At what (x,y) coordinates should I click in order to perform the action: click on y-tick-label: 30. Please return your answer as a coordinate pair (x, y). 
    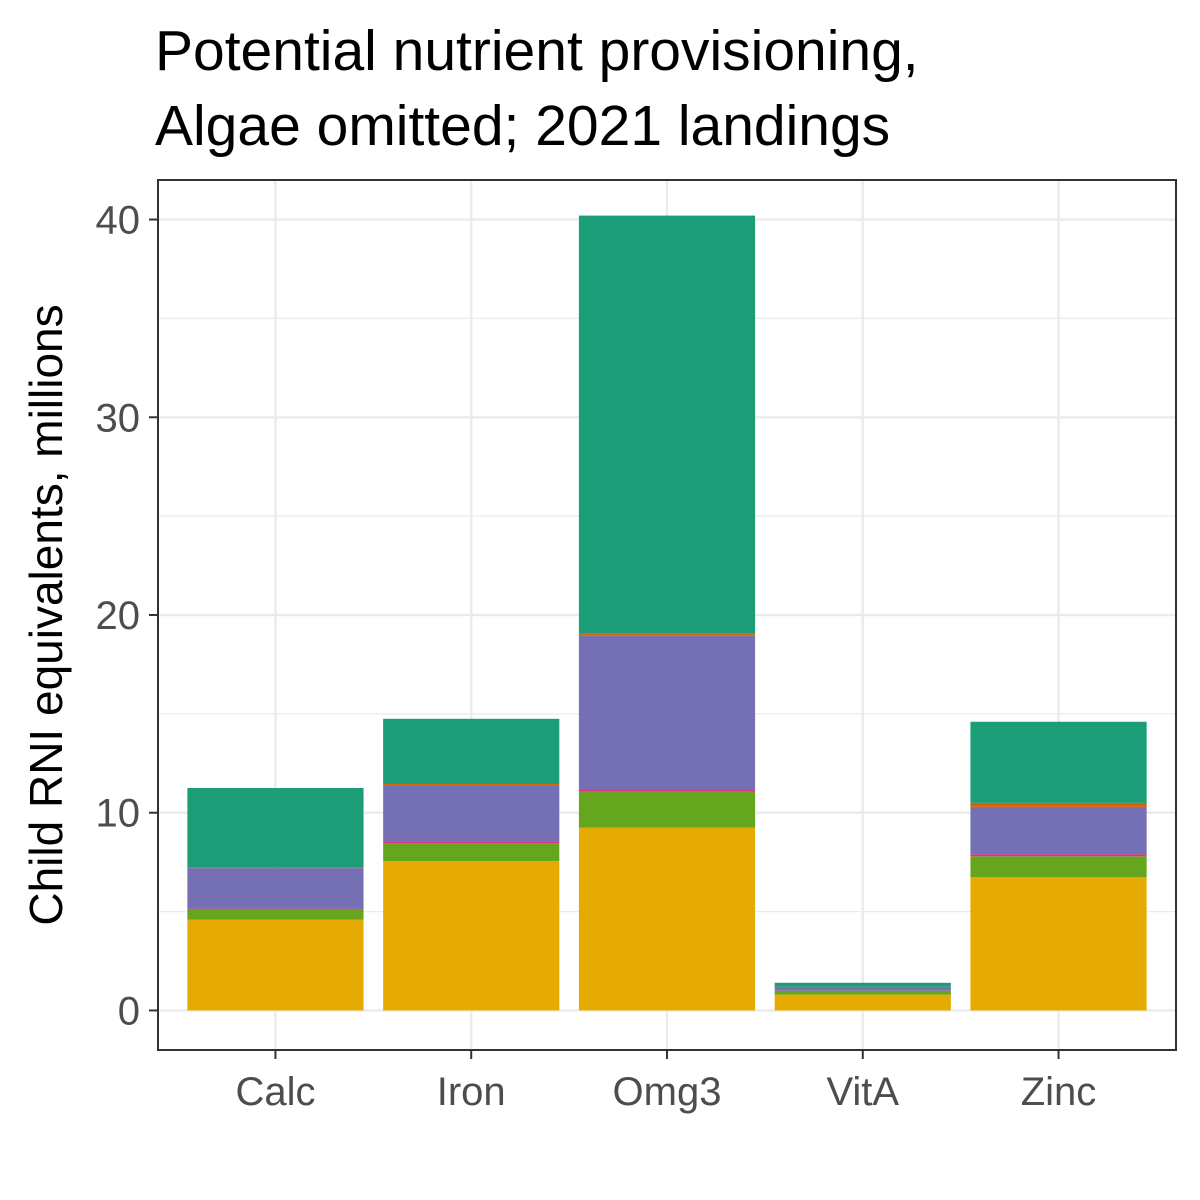
    Looking at the image, I should click on (118, 418).